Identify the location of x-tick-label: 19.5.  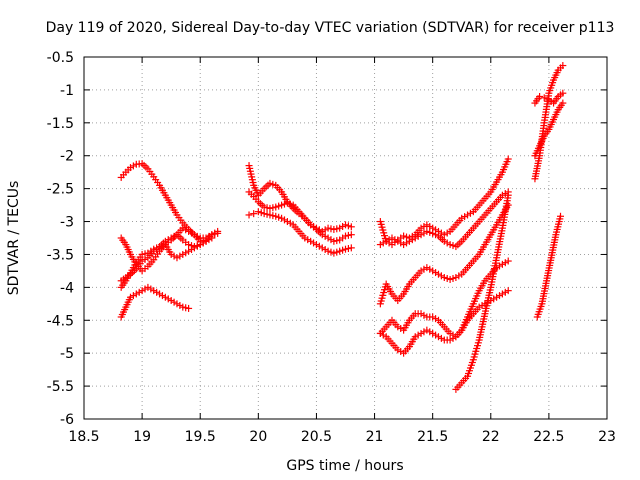
(200, 437).